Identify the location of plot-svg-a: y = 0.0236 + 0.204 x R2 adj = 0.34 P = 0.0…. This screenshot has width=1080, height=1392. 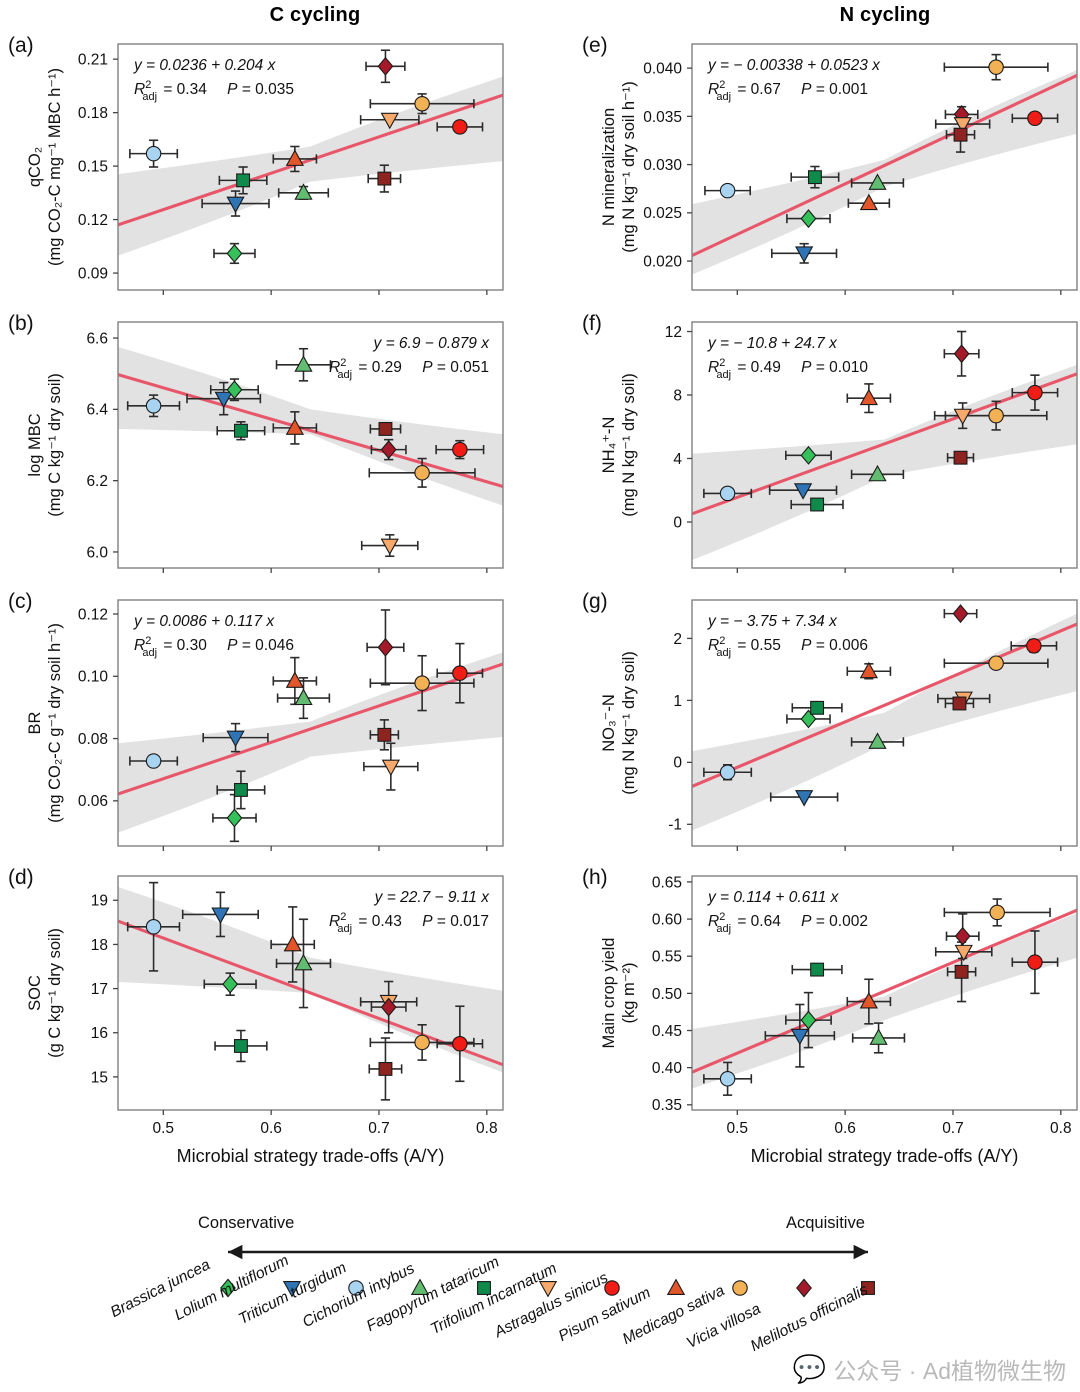
(265, 169).